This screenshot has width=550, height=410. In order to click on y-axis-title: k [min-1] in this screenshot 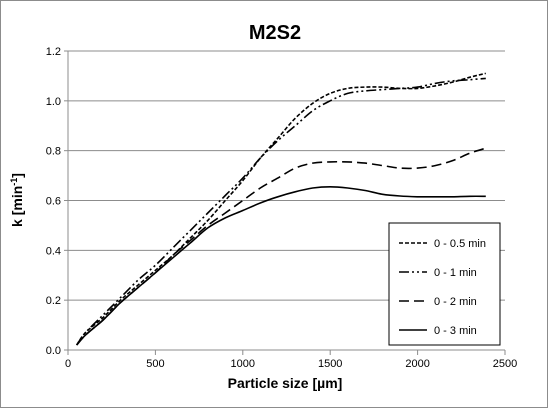, I will do `click(17, 200)`.